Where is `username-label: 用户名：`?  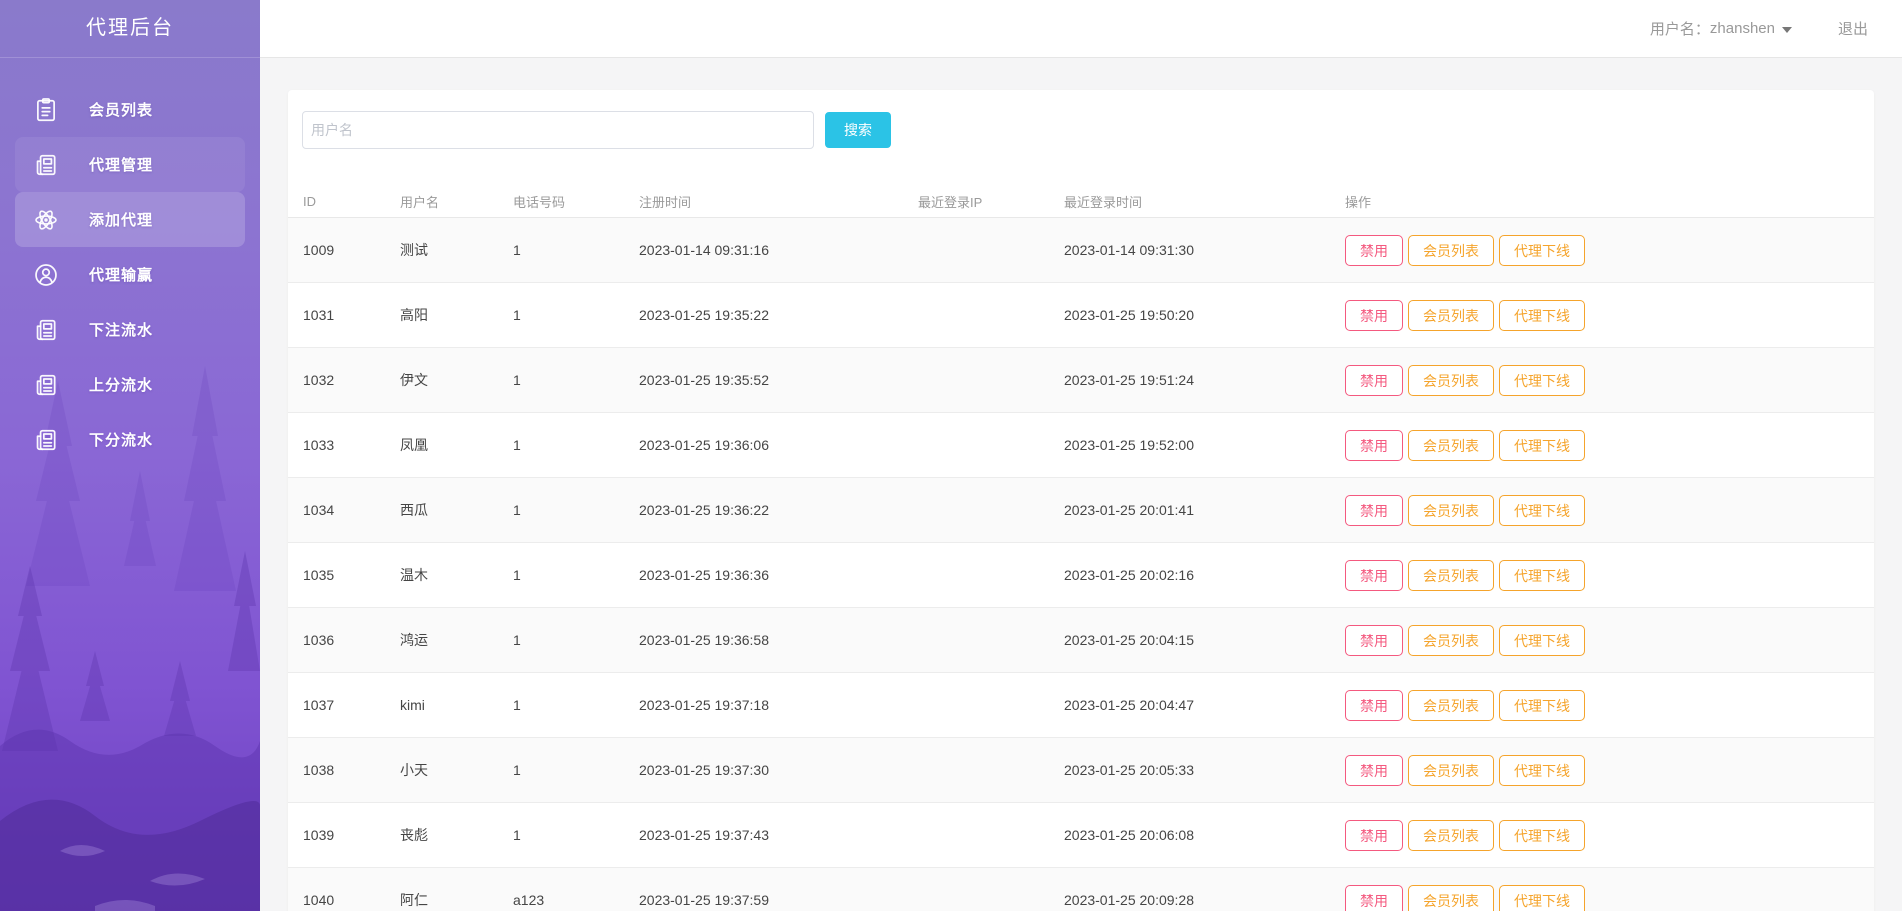
username-label: 用户名： is located at coordinates (1679, 29).